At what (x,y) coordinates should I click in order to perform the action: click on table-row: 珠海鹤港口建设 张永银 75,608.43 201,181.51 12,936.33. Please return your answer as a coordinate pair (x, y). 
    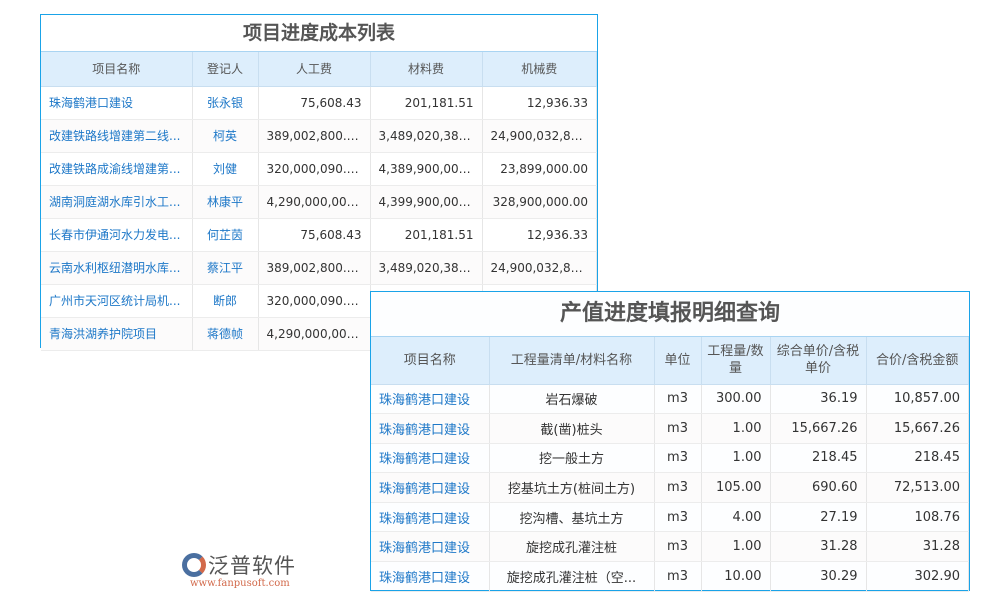
    Looking at the image, I should click on (319, 103).